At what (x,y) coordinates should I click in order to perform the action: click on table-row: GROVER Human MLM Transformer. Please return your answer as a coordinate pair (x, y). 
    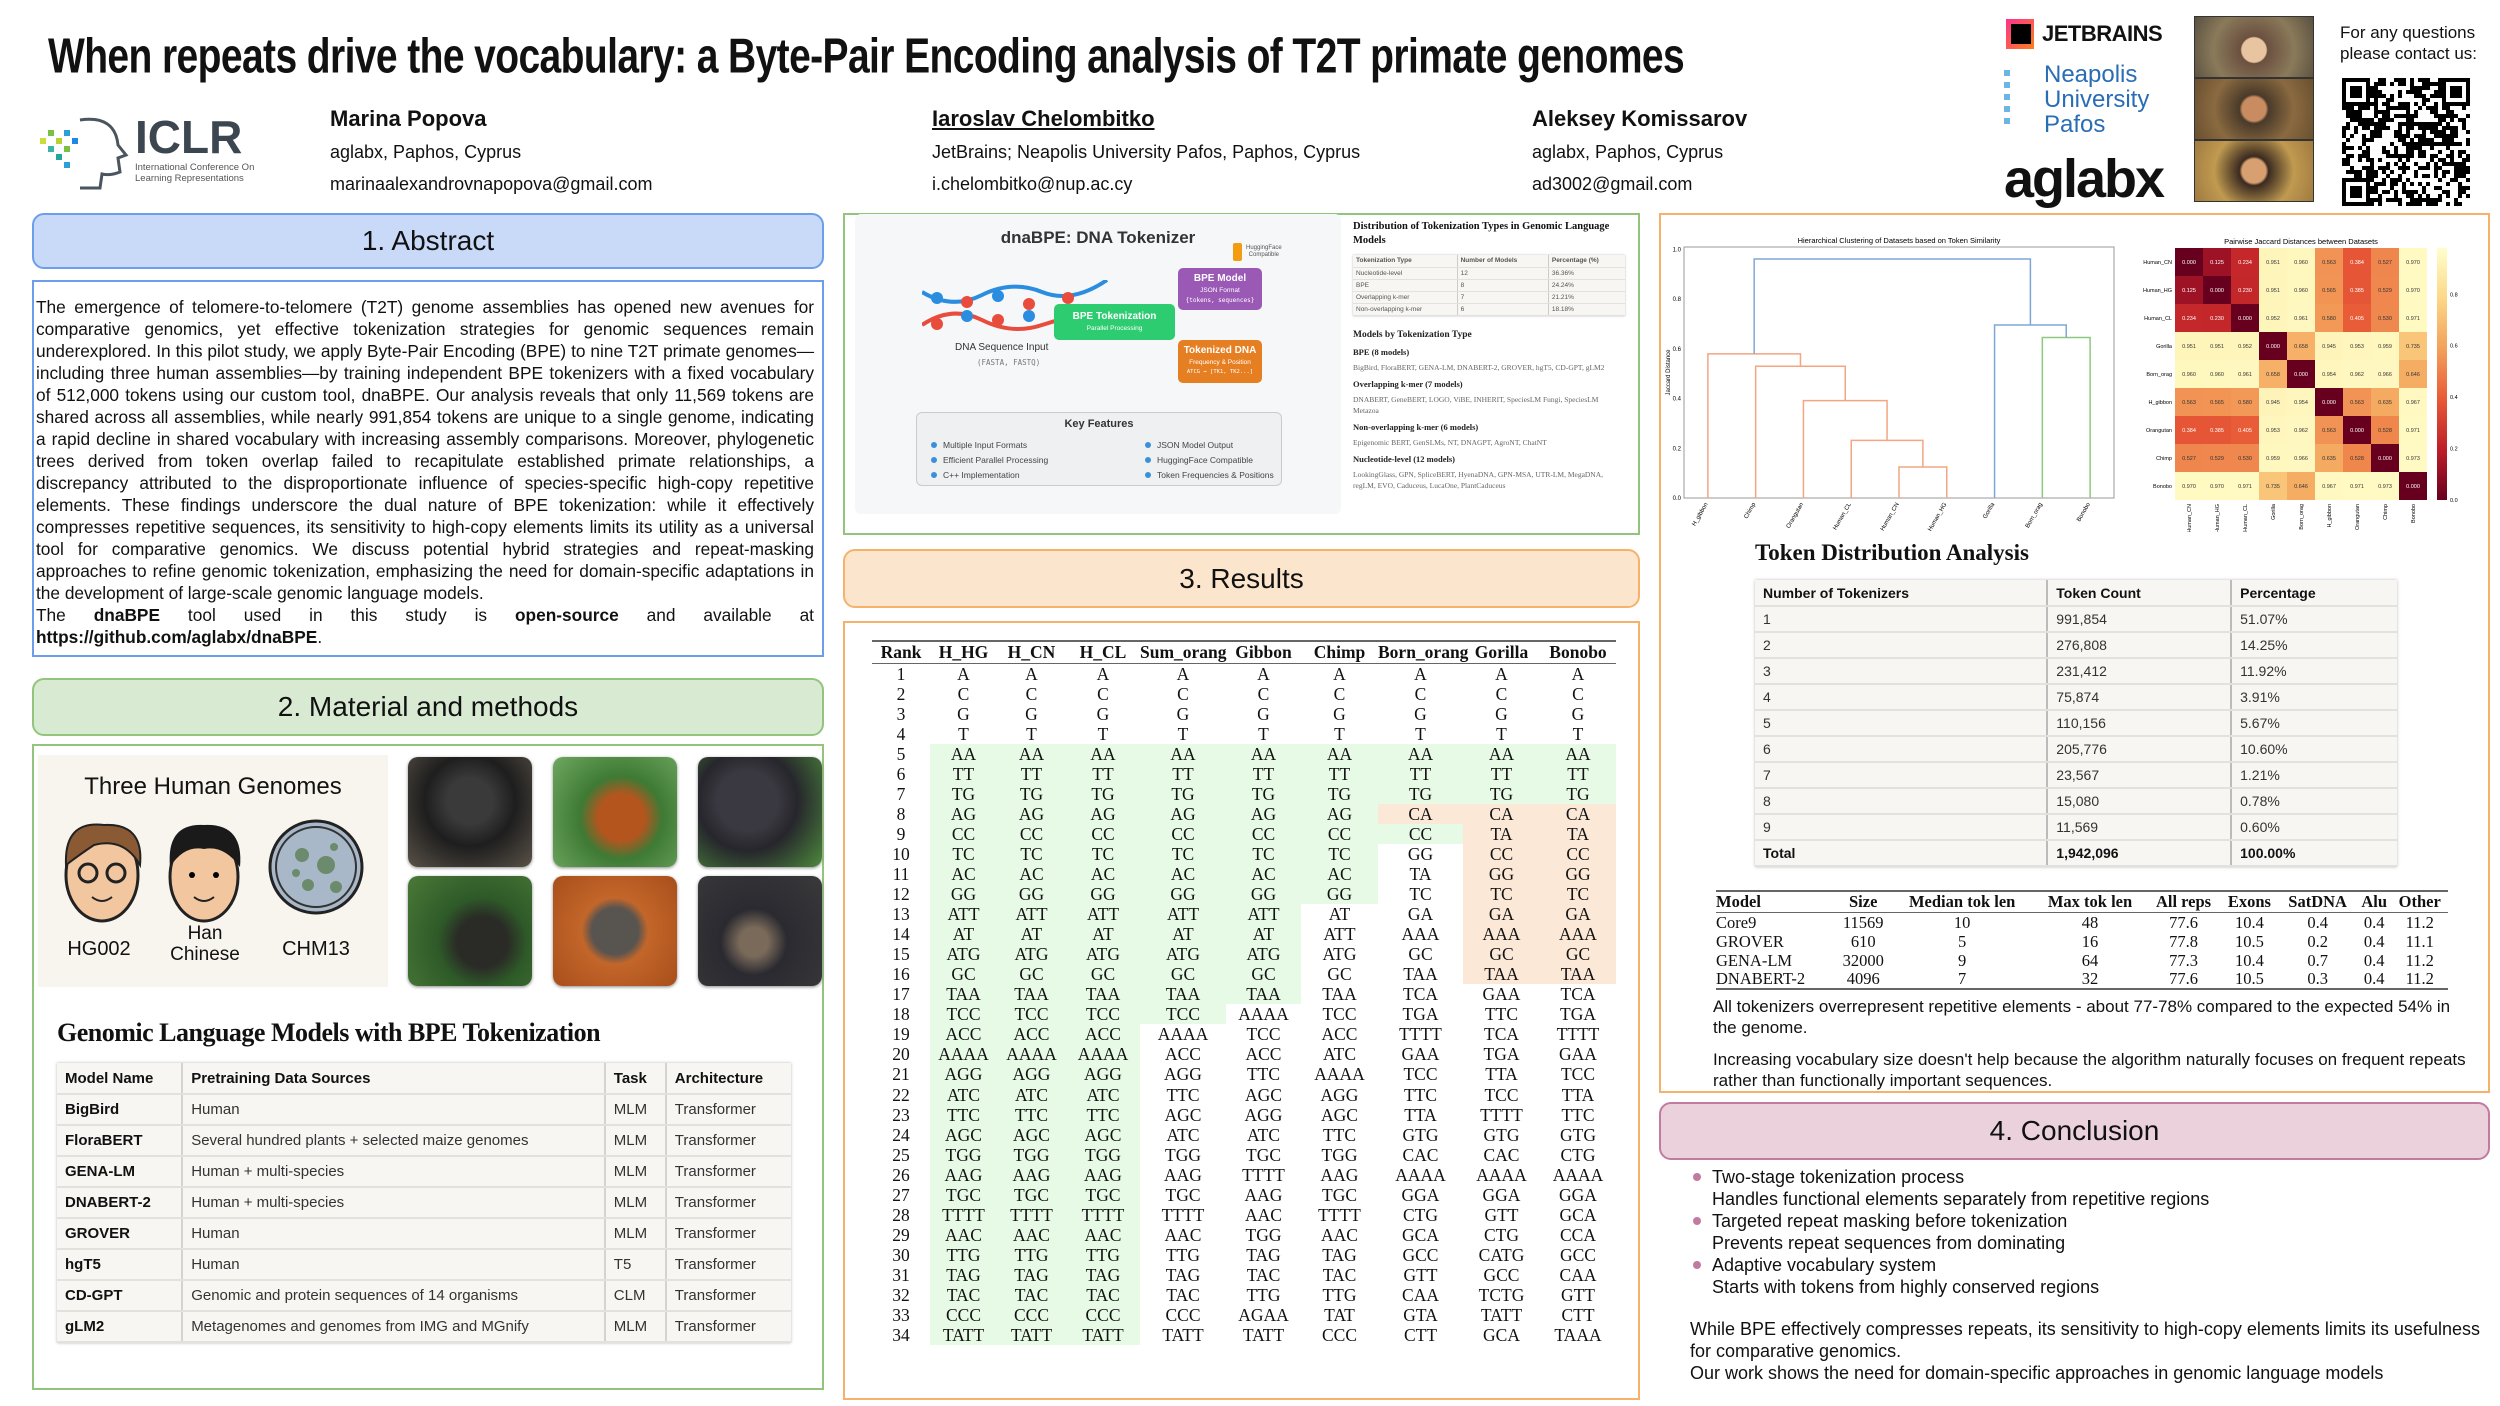
    Looking at the image, I should click on (424, 1234).